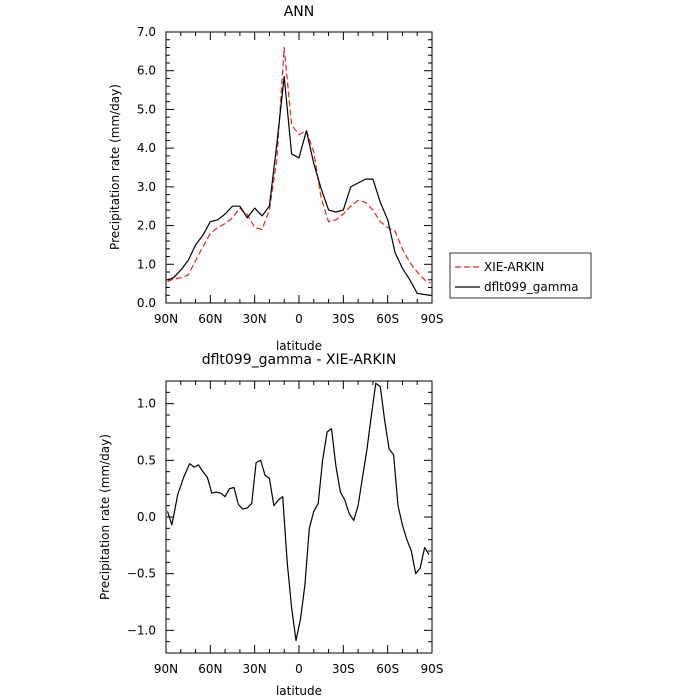  I want to click on bottom-chart-ticks, so click(299, 517).